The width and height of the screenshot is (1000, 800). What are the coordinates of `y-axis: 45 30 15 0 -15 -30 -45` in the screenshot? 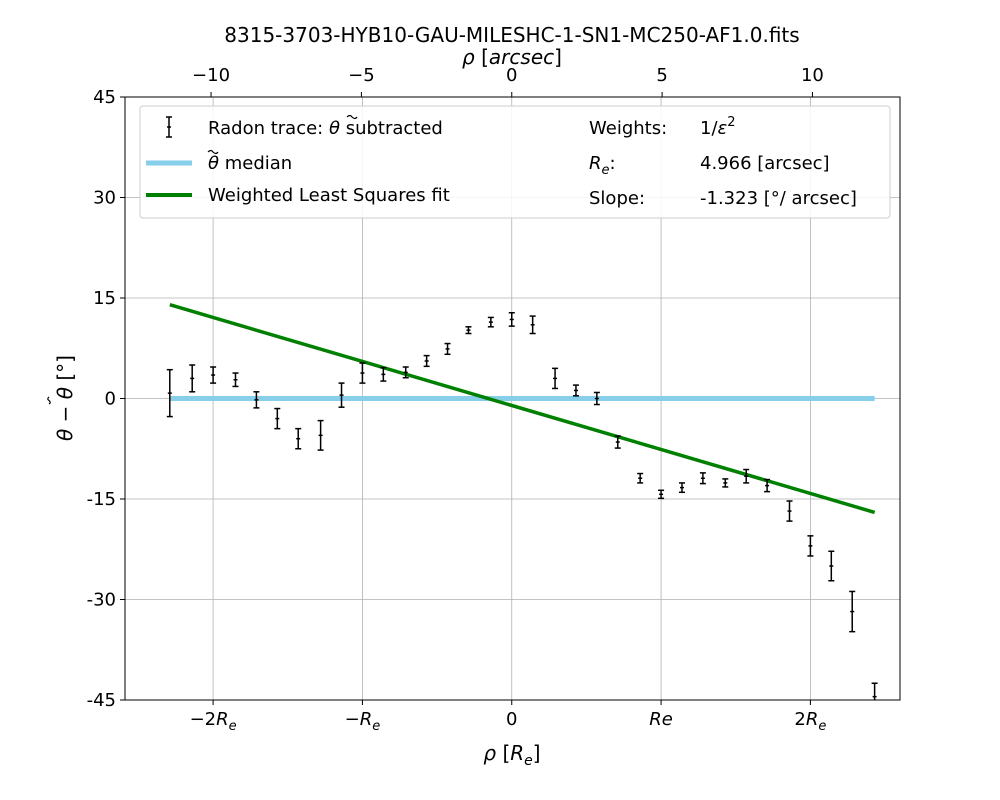 It's located at (106, 399).